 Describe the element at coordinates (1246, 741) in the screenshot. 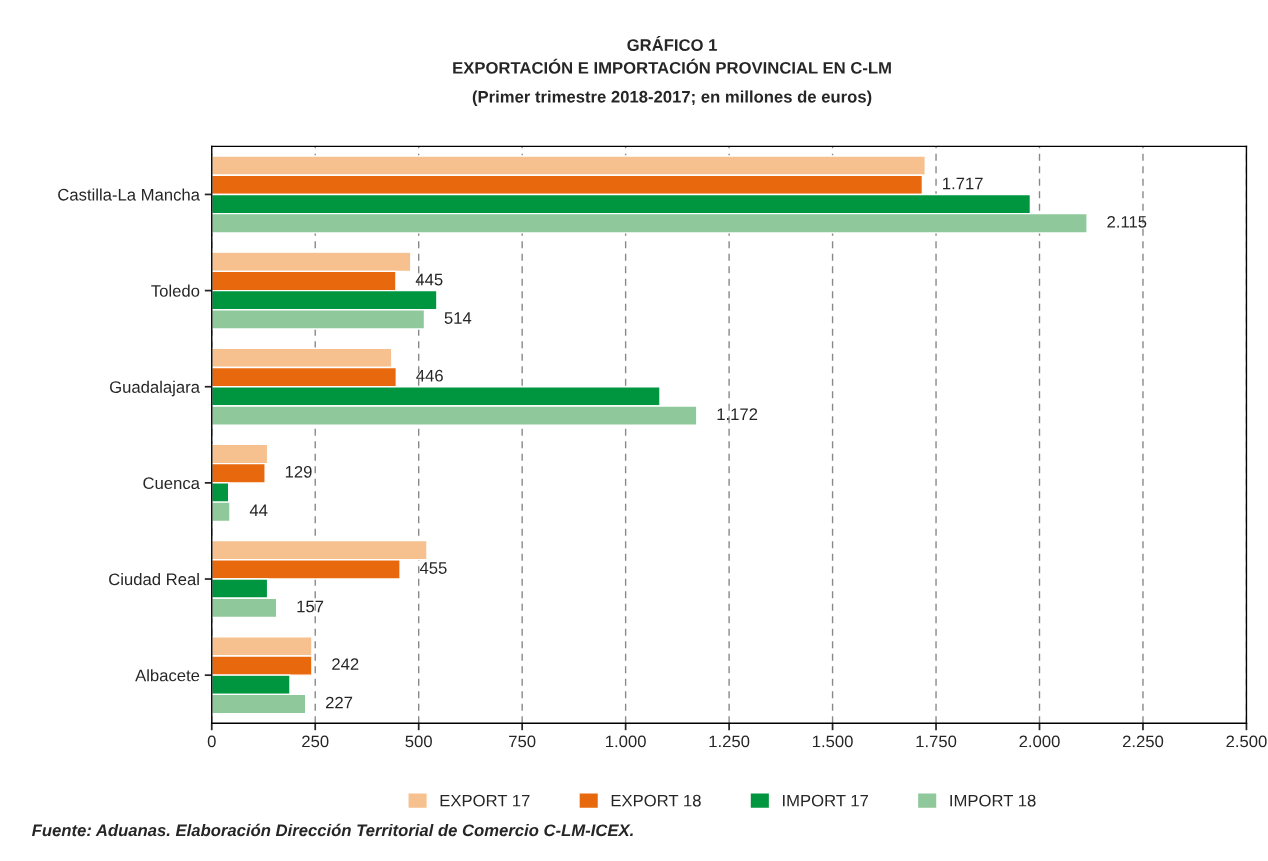

I see `x-tick-label: 2.500` at that location.